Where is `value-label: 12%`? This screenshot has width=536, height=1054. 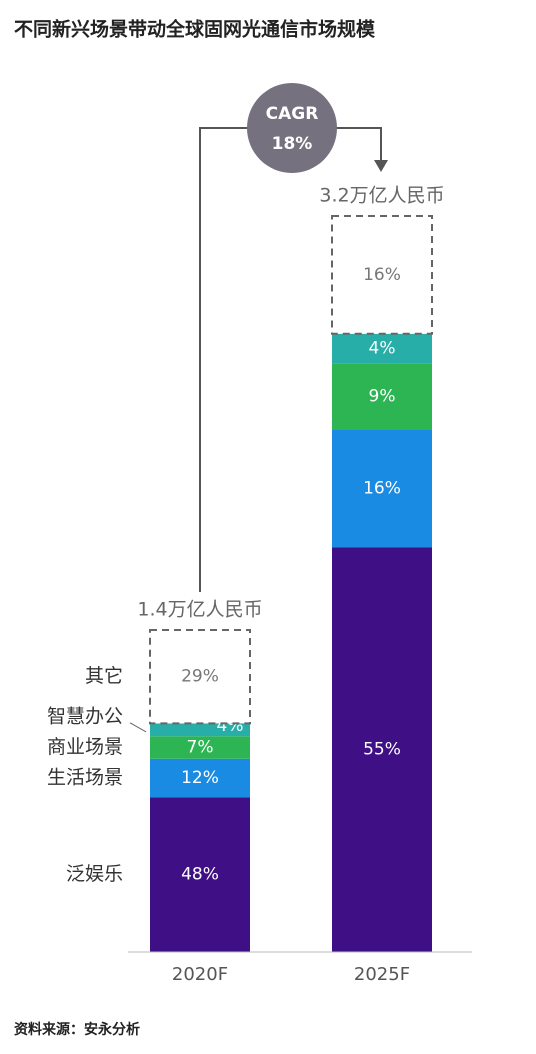 value-label: 12% is located at coordinates (200, 778).